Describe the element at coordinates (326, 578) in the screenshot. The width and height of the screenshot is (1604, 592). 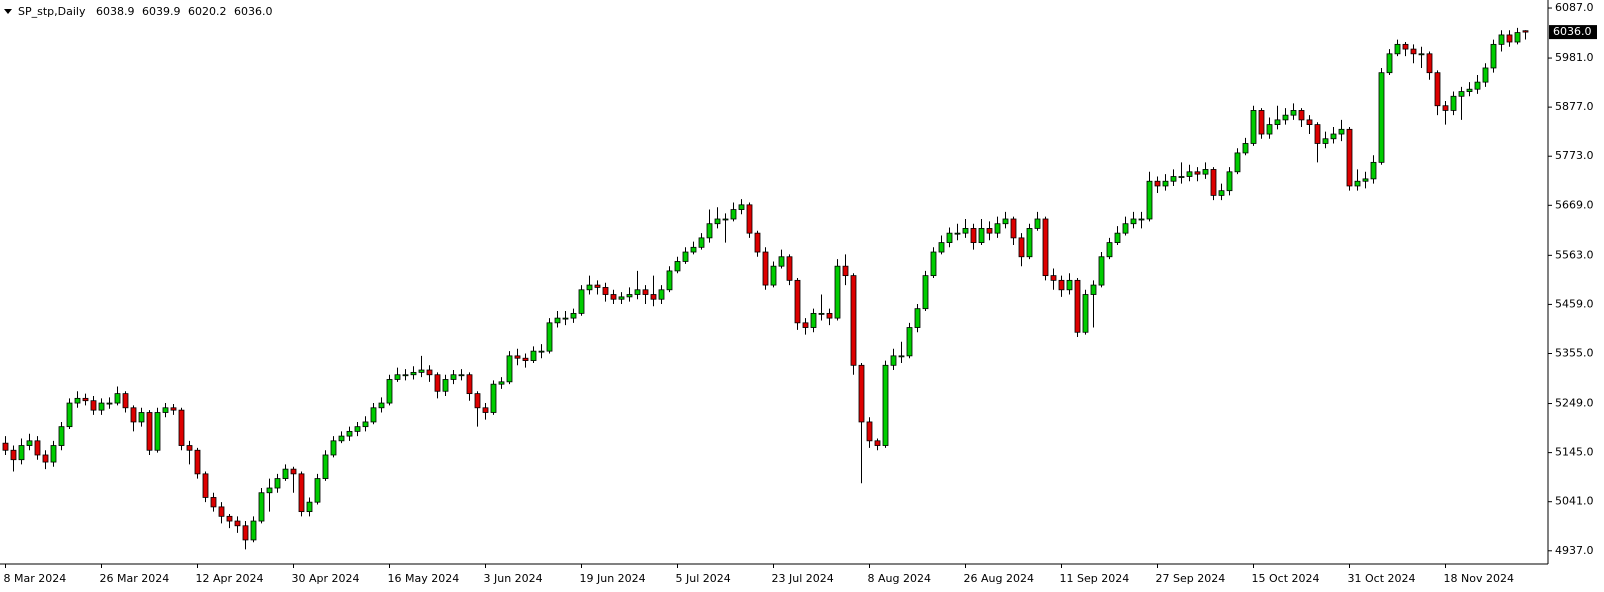
I see `x-tick-label: 30 Apr 2024` at that location.